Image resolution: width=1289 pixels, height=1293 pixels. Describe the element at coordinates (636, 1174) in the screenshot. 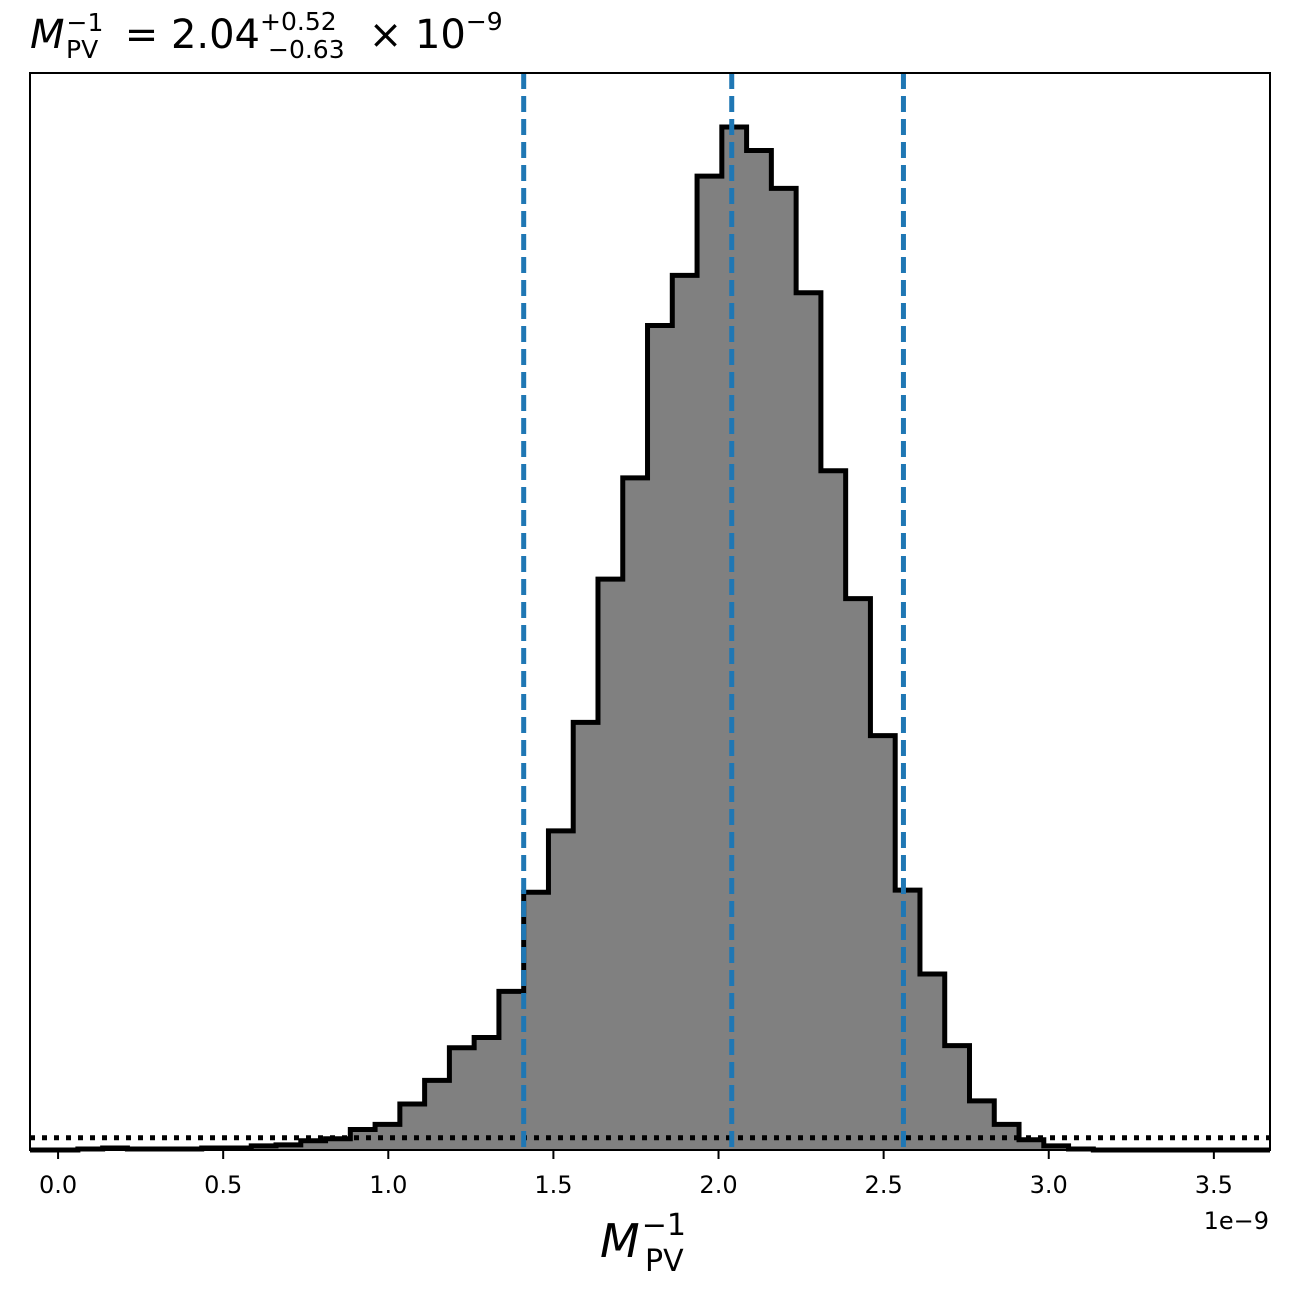

I see `x-axis: 0.0 0.5 1.0 1.5 2.0 2.5 3.0 3.5` at that location.